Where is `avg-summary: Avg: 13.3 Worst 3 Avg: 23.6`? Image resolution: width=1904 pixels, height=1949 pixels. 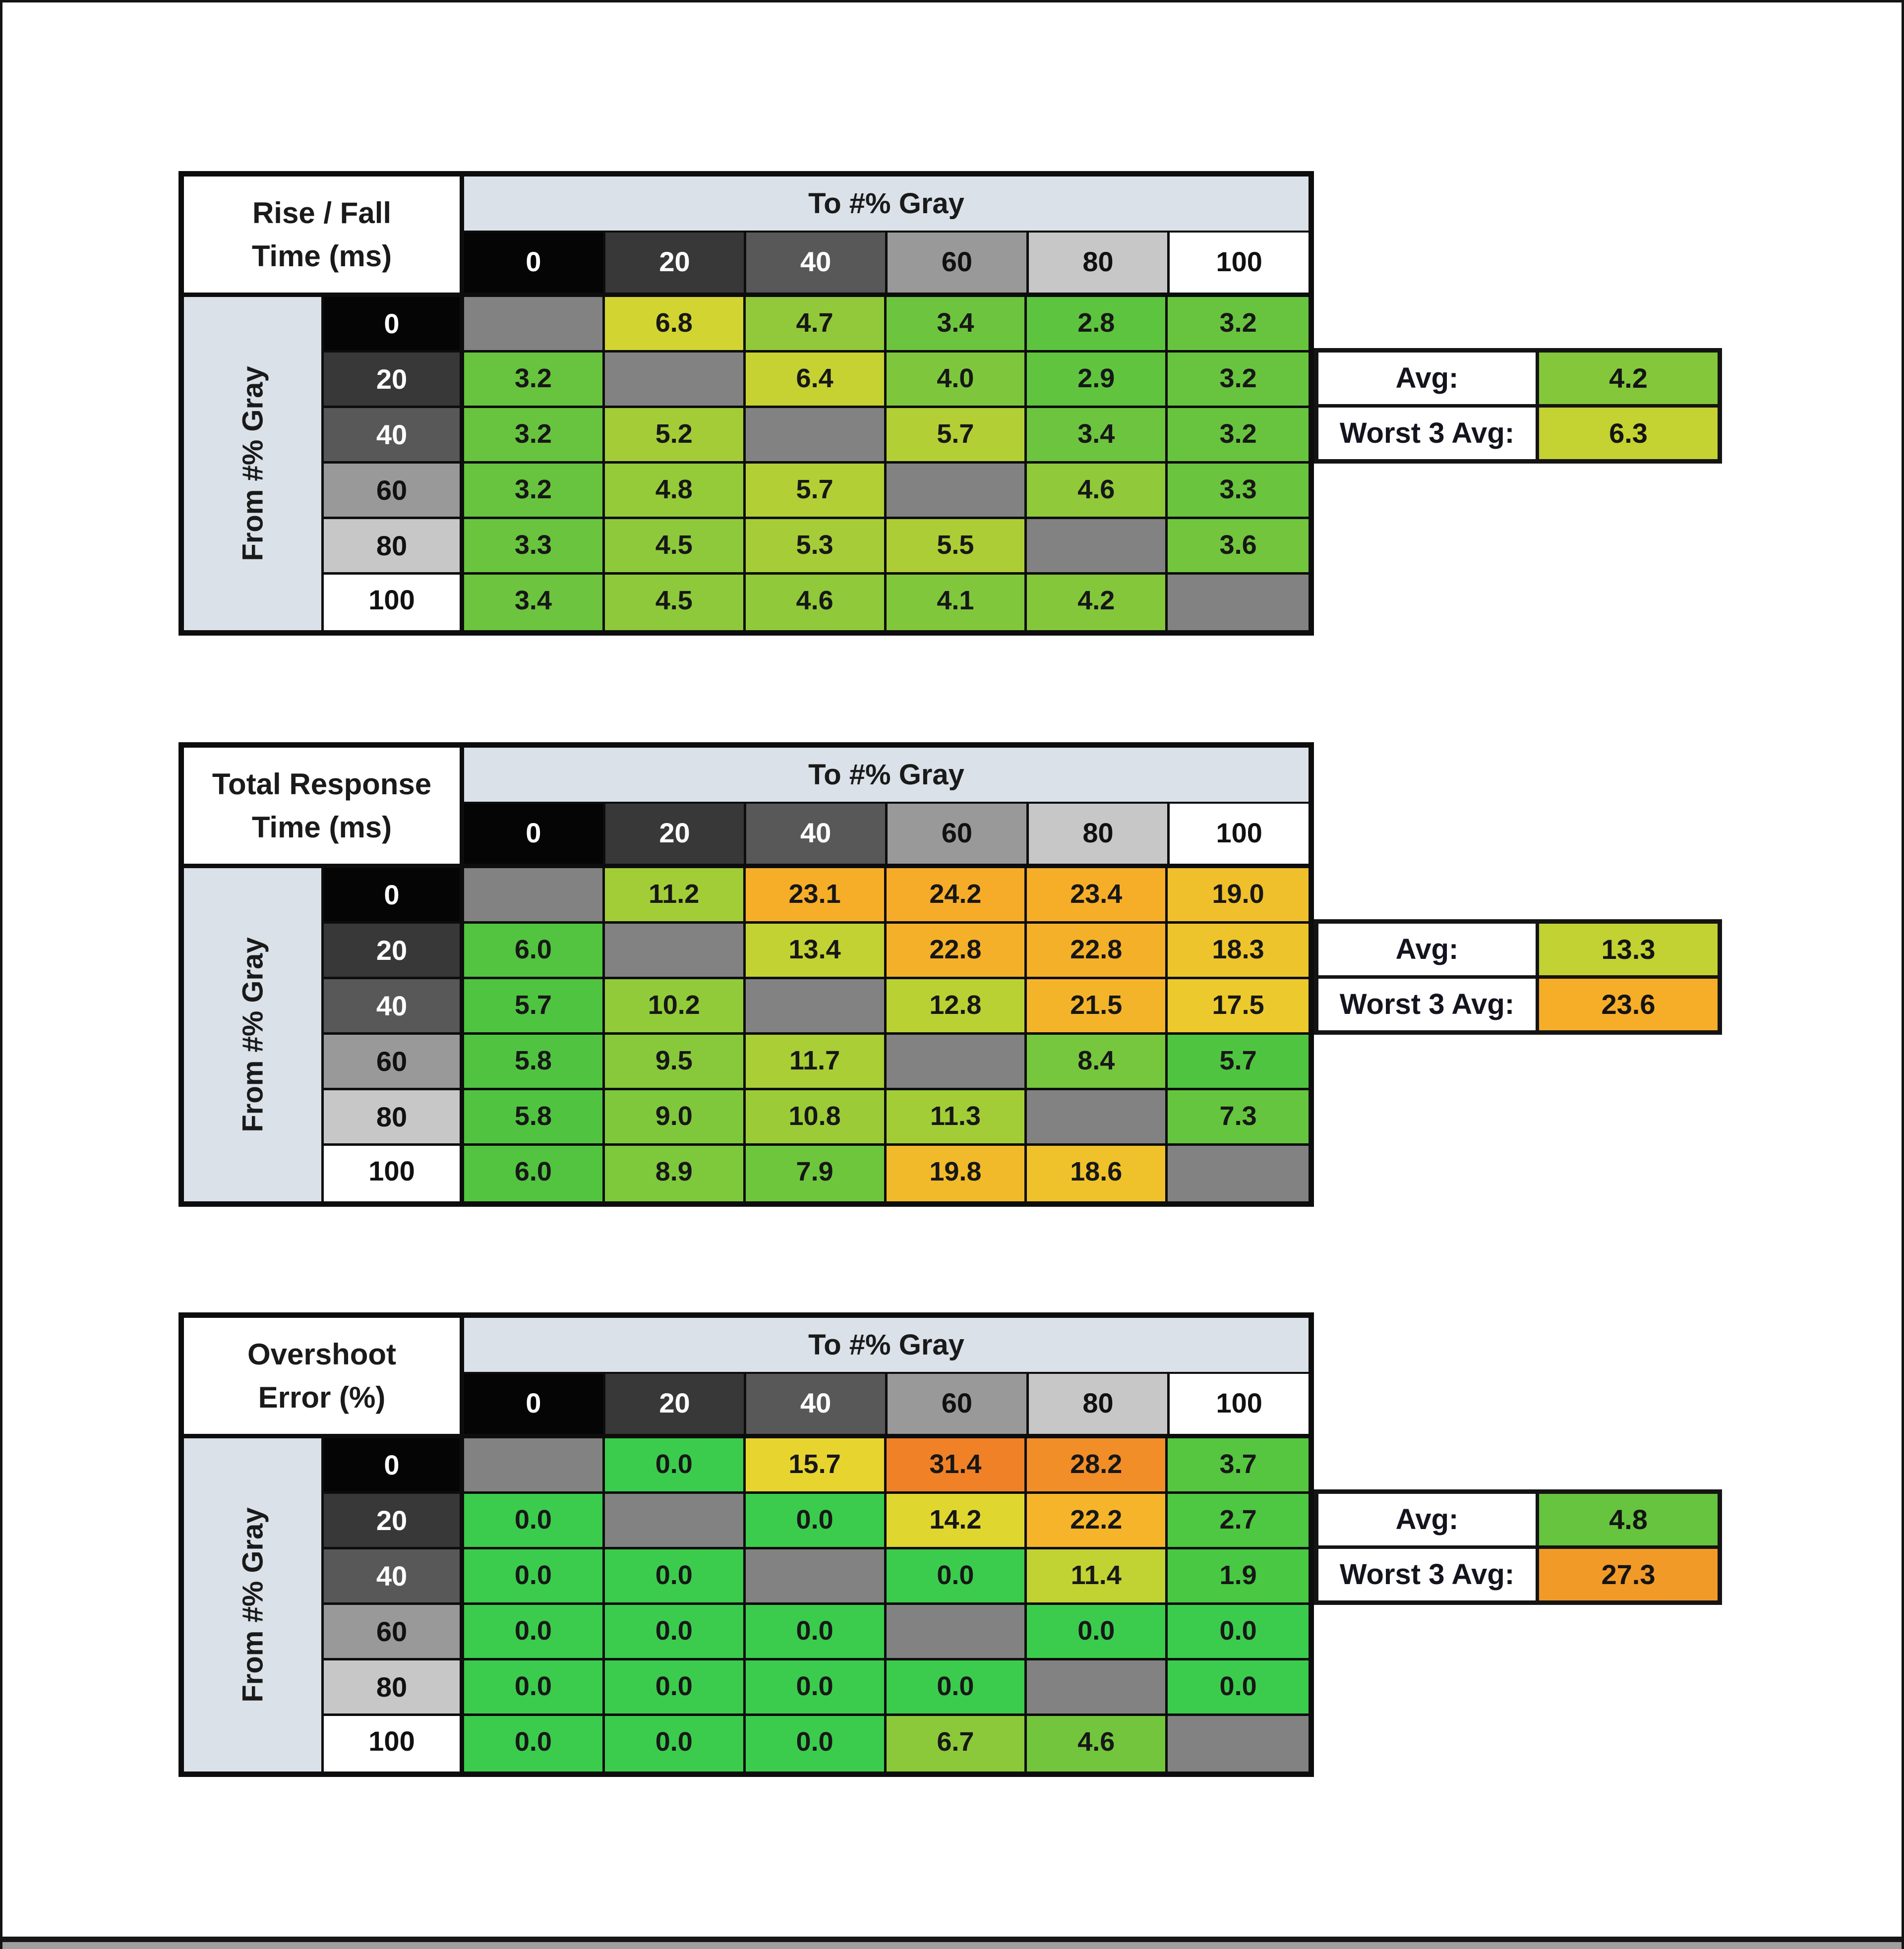 avg-summary: Avg: 13.3 Worst 3 Avg: 23.6 is located at coordinates (1518, 977).